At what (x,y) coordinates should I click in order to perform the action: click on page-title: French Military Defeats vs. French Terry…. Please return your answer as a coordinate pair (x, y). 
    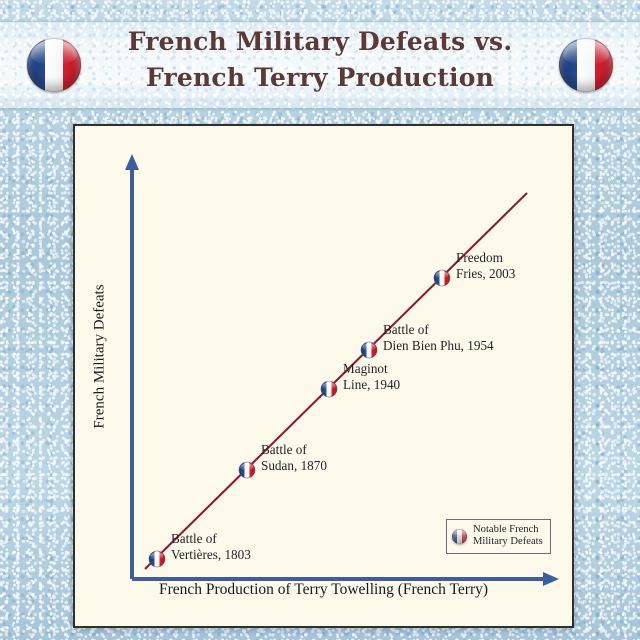
    Looking at the image, I should click on (320, 60).